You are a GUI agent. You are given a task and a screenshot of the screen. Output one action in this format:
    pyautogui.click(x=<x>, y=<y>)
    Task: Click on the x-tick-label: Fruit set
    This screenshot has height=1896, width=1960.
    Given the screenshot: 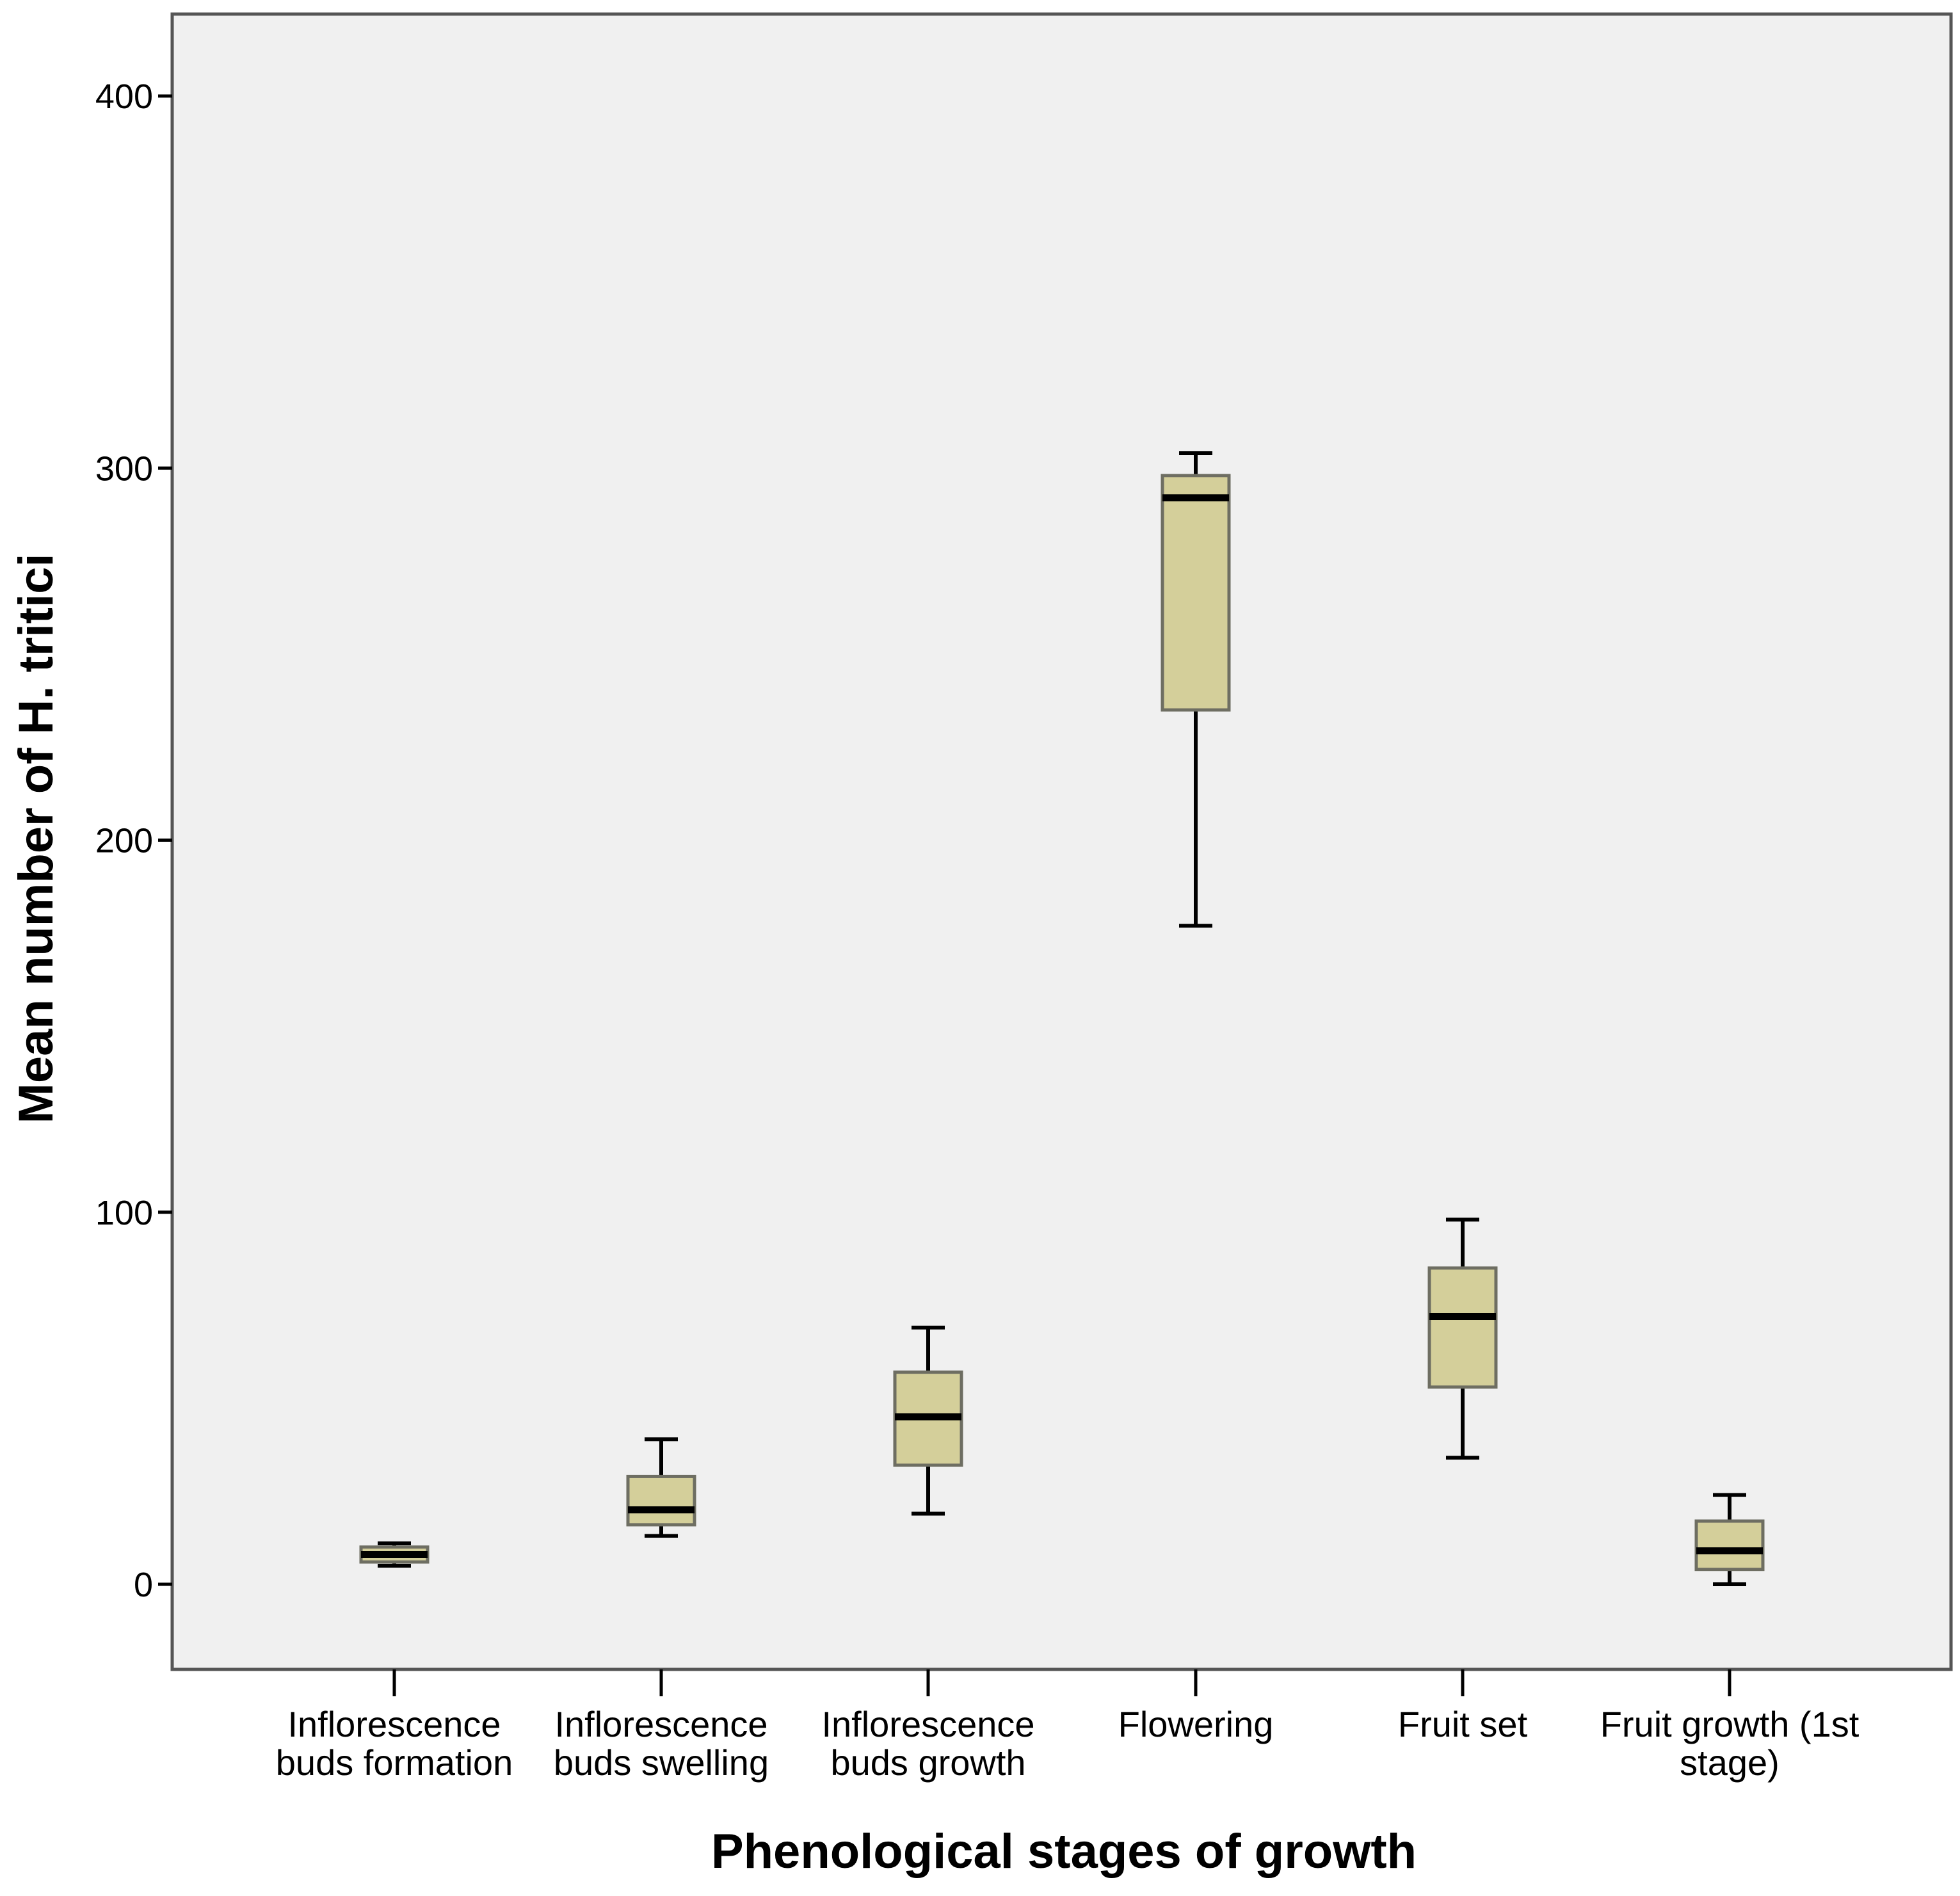 What is the action you would take?
    pyautogui.click(x=1463, y=1724)
    